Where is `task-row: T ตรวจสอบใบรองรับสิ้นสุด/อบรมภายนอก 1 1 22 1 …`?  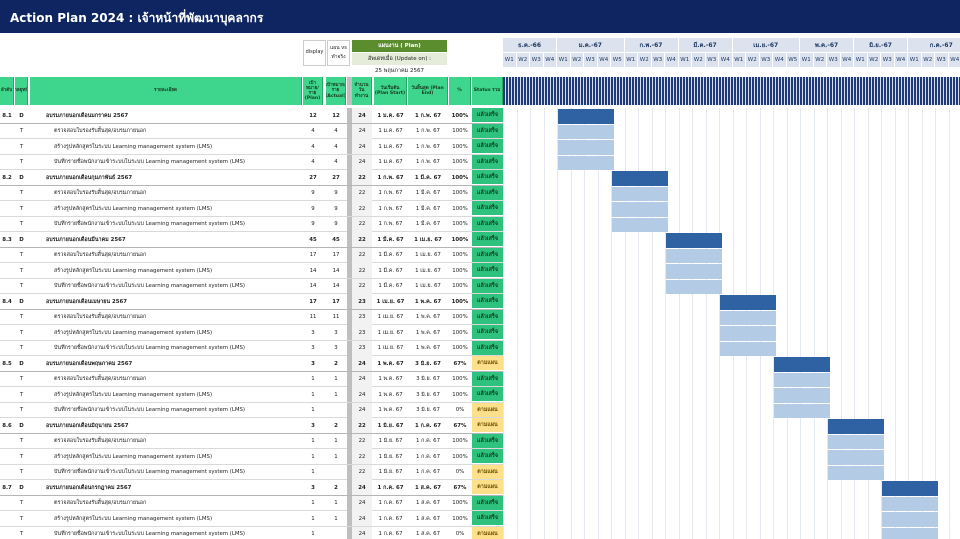
task-row: T ตรวจสอบใบรองรับสิ้นสุด/อบรมภายนอก 1 1 22 1 … is located at coordinates (251, 441).